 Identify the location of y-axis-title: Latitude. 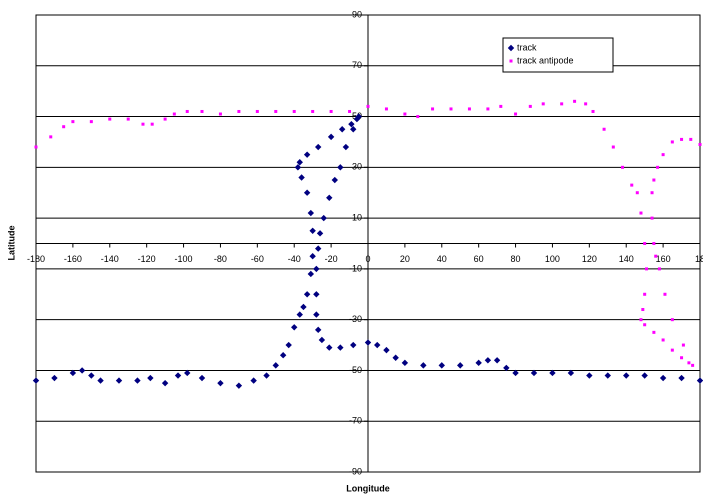
(11, 243).